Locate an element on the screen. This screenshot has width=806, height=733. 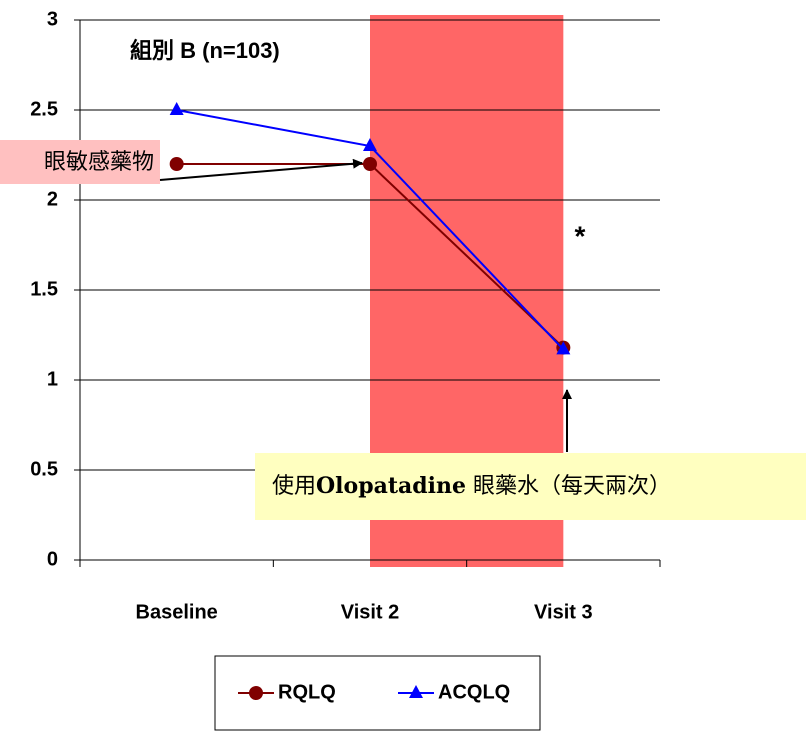
y-tick-label: 2 is located at coordinates (52, 199).